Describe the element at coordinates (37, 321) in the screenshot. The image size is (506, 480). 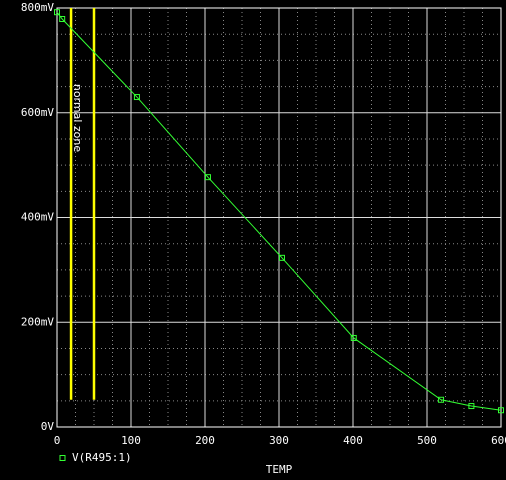
I see `y-tick-label: 200mV` at that location.